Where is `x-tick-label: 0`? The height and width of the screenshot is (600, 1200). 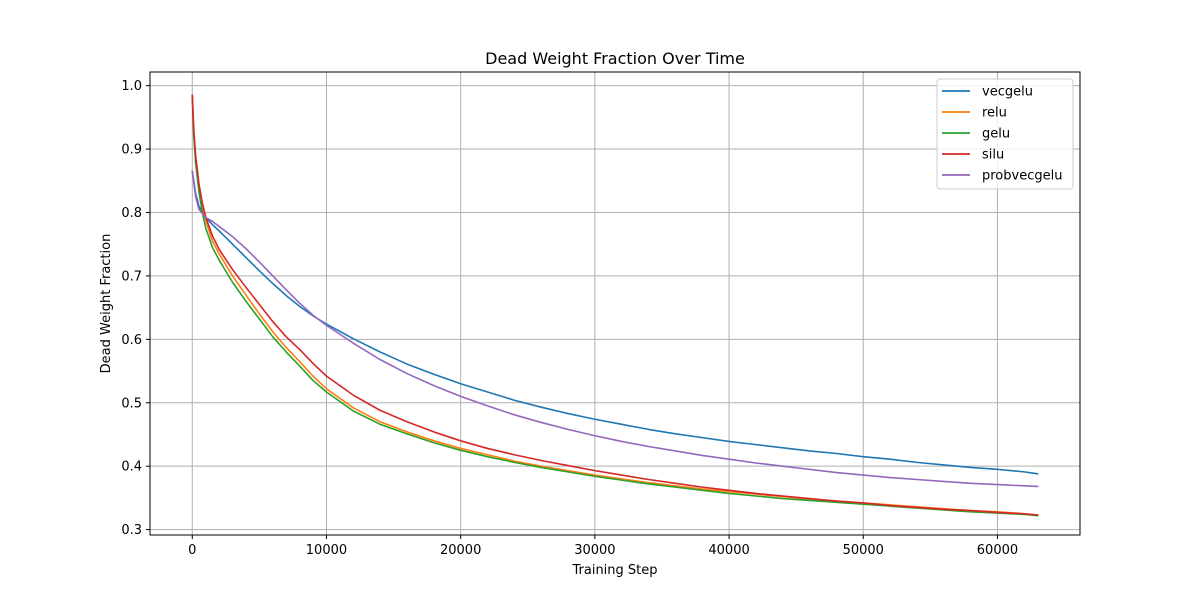 x-tick-label: 0 is located at coordinates (192, 550).